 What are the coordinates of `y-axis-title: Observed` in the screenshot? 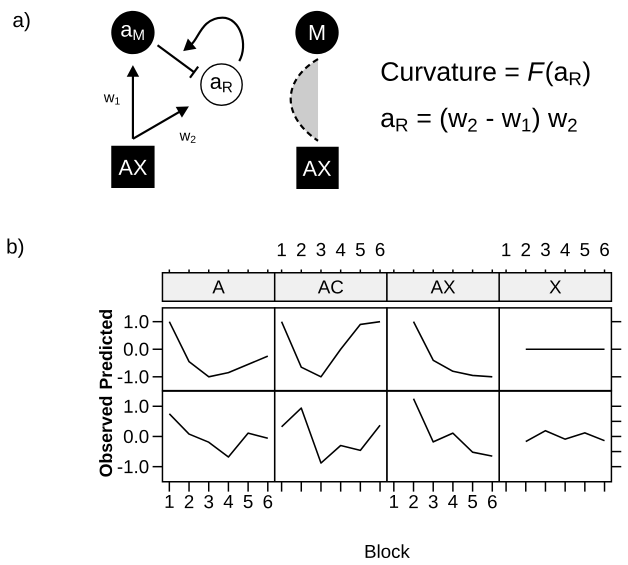 It's located at (105, 436).